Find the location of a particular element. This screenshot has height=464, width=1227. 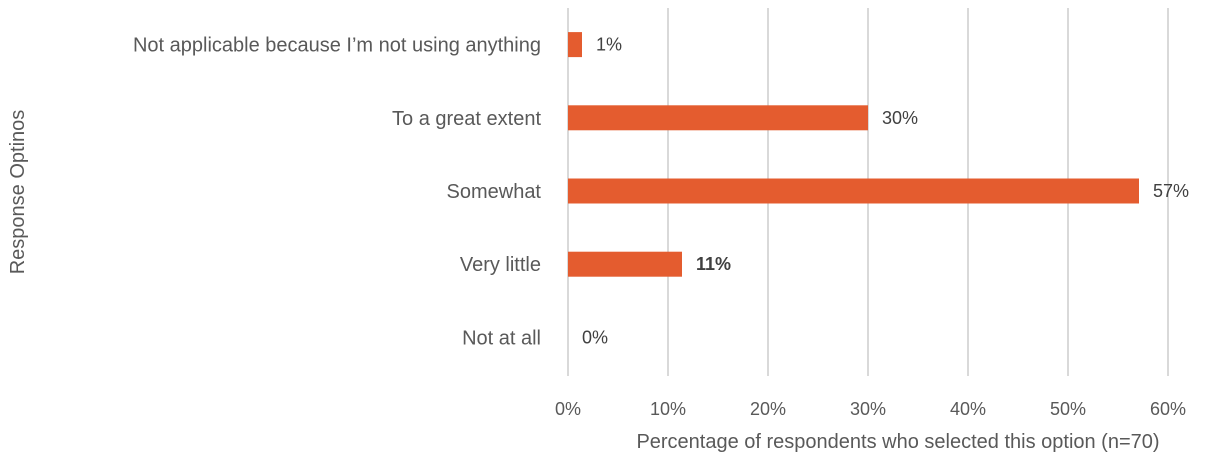

x-tick-labels: 0% 10% 20% 30% 40% 50% 60% is located at coordinates (870, 409).